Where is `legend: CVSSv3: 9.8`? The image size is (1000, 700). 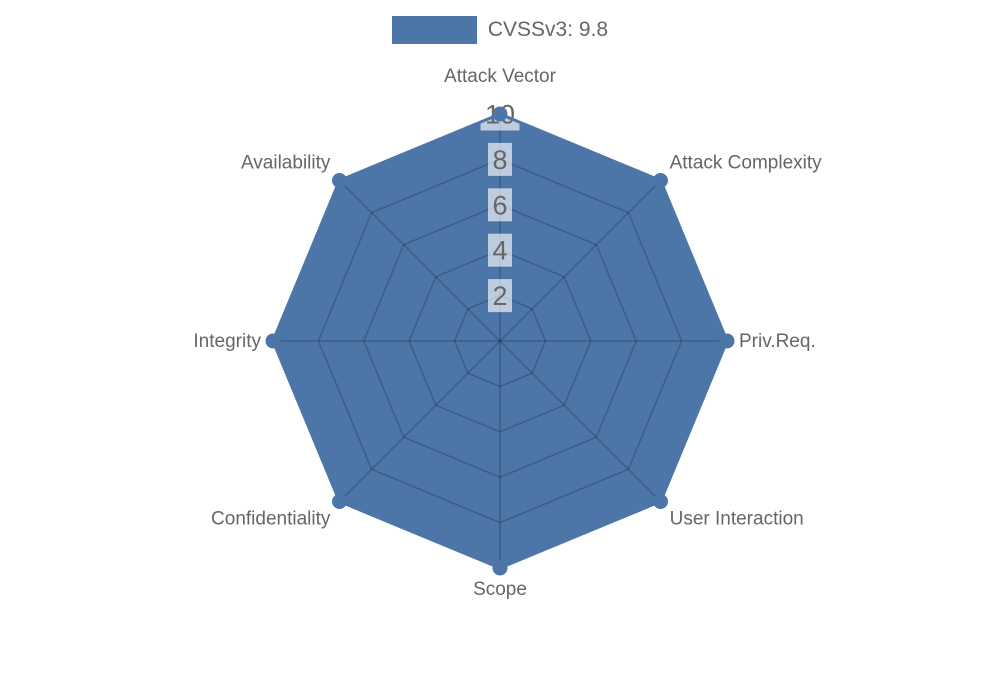 legend: CVSSv3: 9.8 is located at coordinates (500, 30).